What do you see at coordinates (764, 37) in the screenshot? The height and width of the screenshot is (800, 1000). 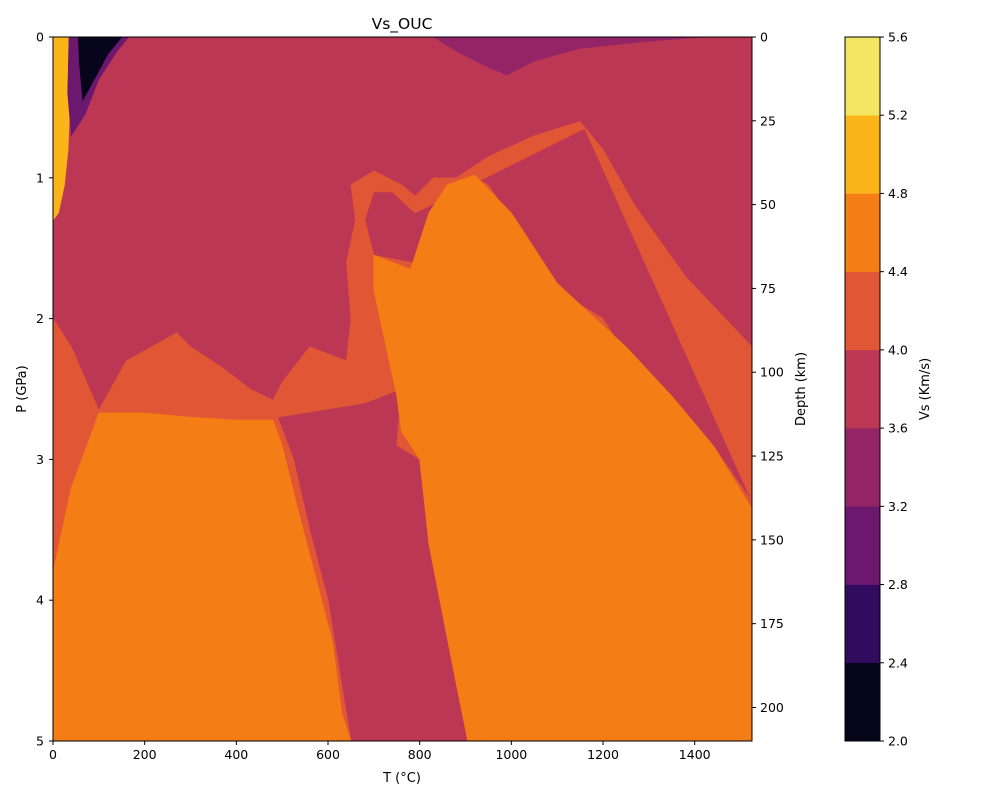 I see `y2-tick-label: 0` at bounding box center [764, 37].